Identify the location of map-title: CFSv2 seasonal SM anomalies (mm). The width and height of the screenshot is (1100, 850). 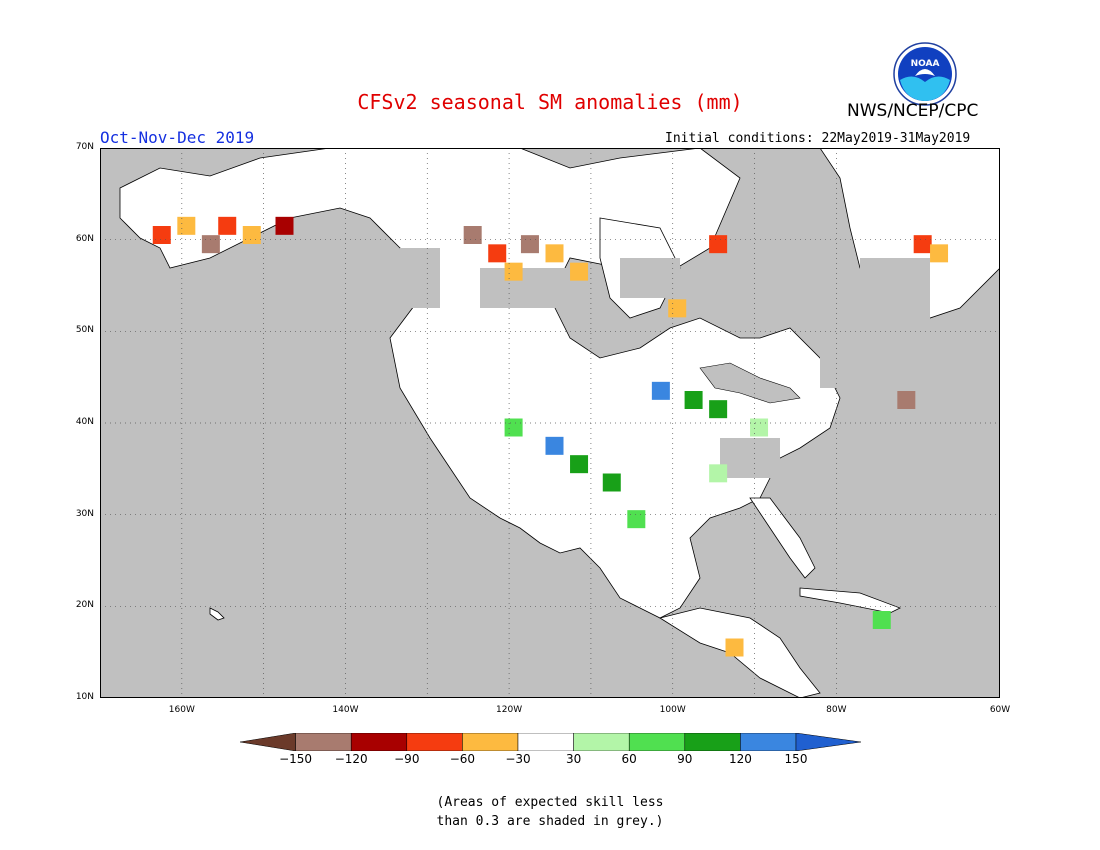
(550, 102).